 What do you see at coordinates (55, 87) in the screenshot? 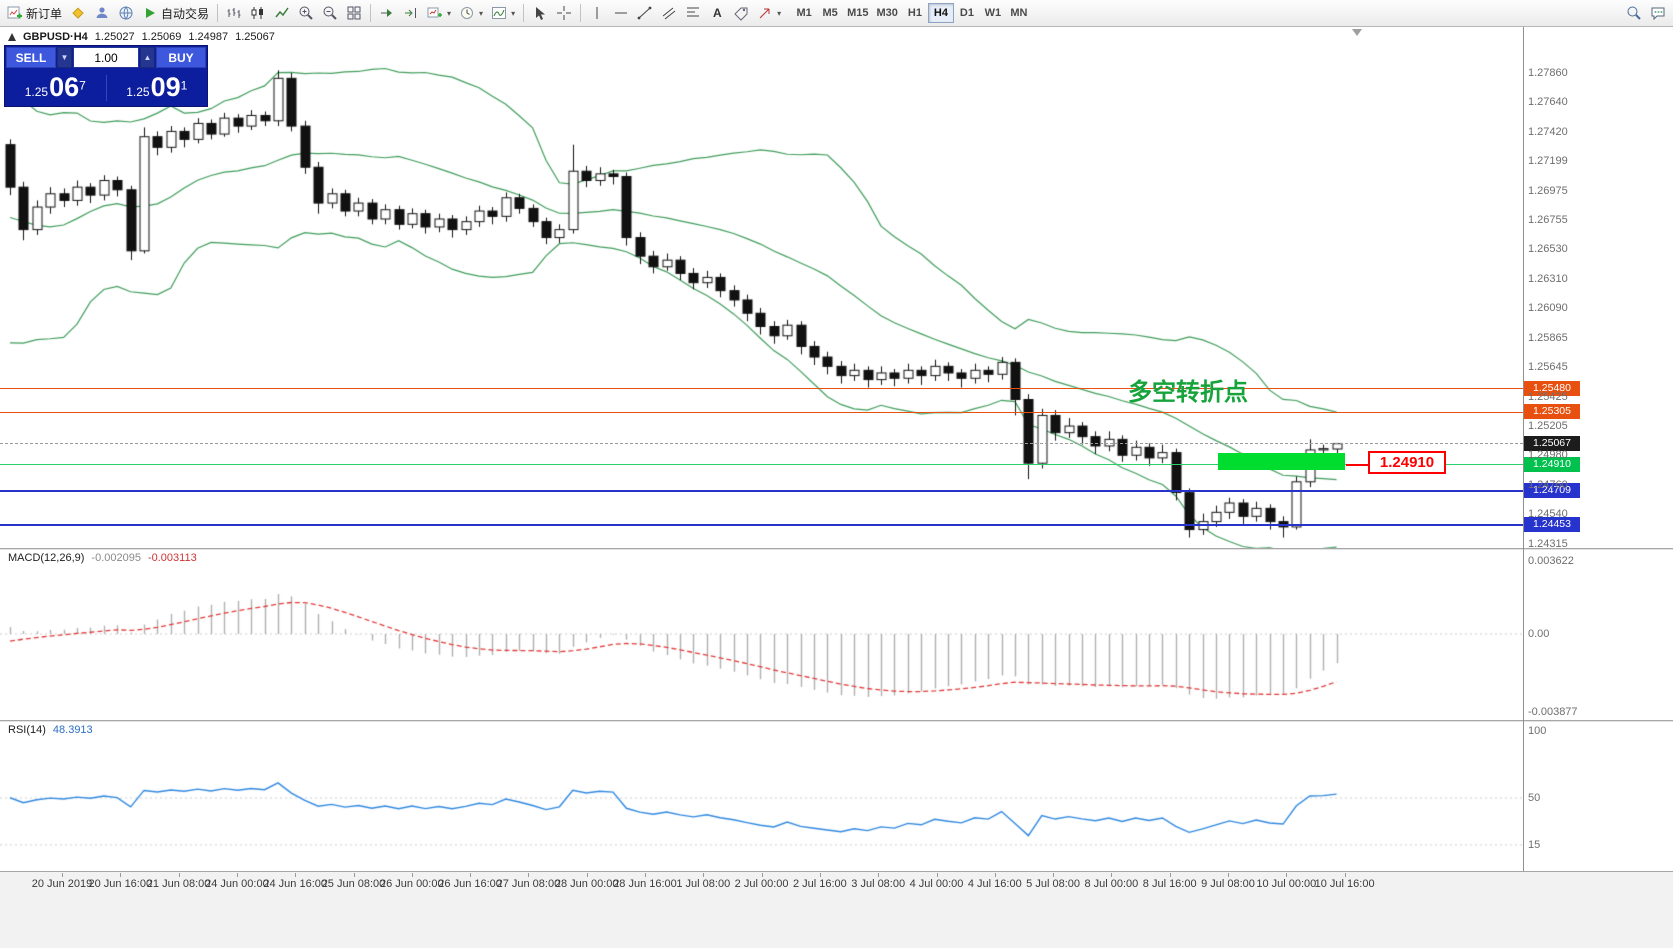
I see `sell-price: 1.25067` at bounding box center [55, 87].